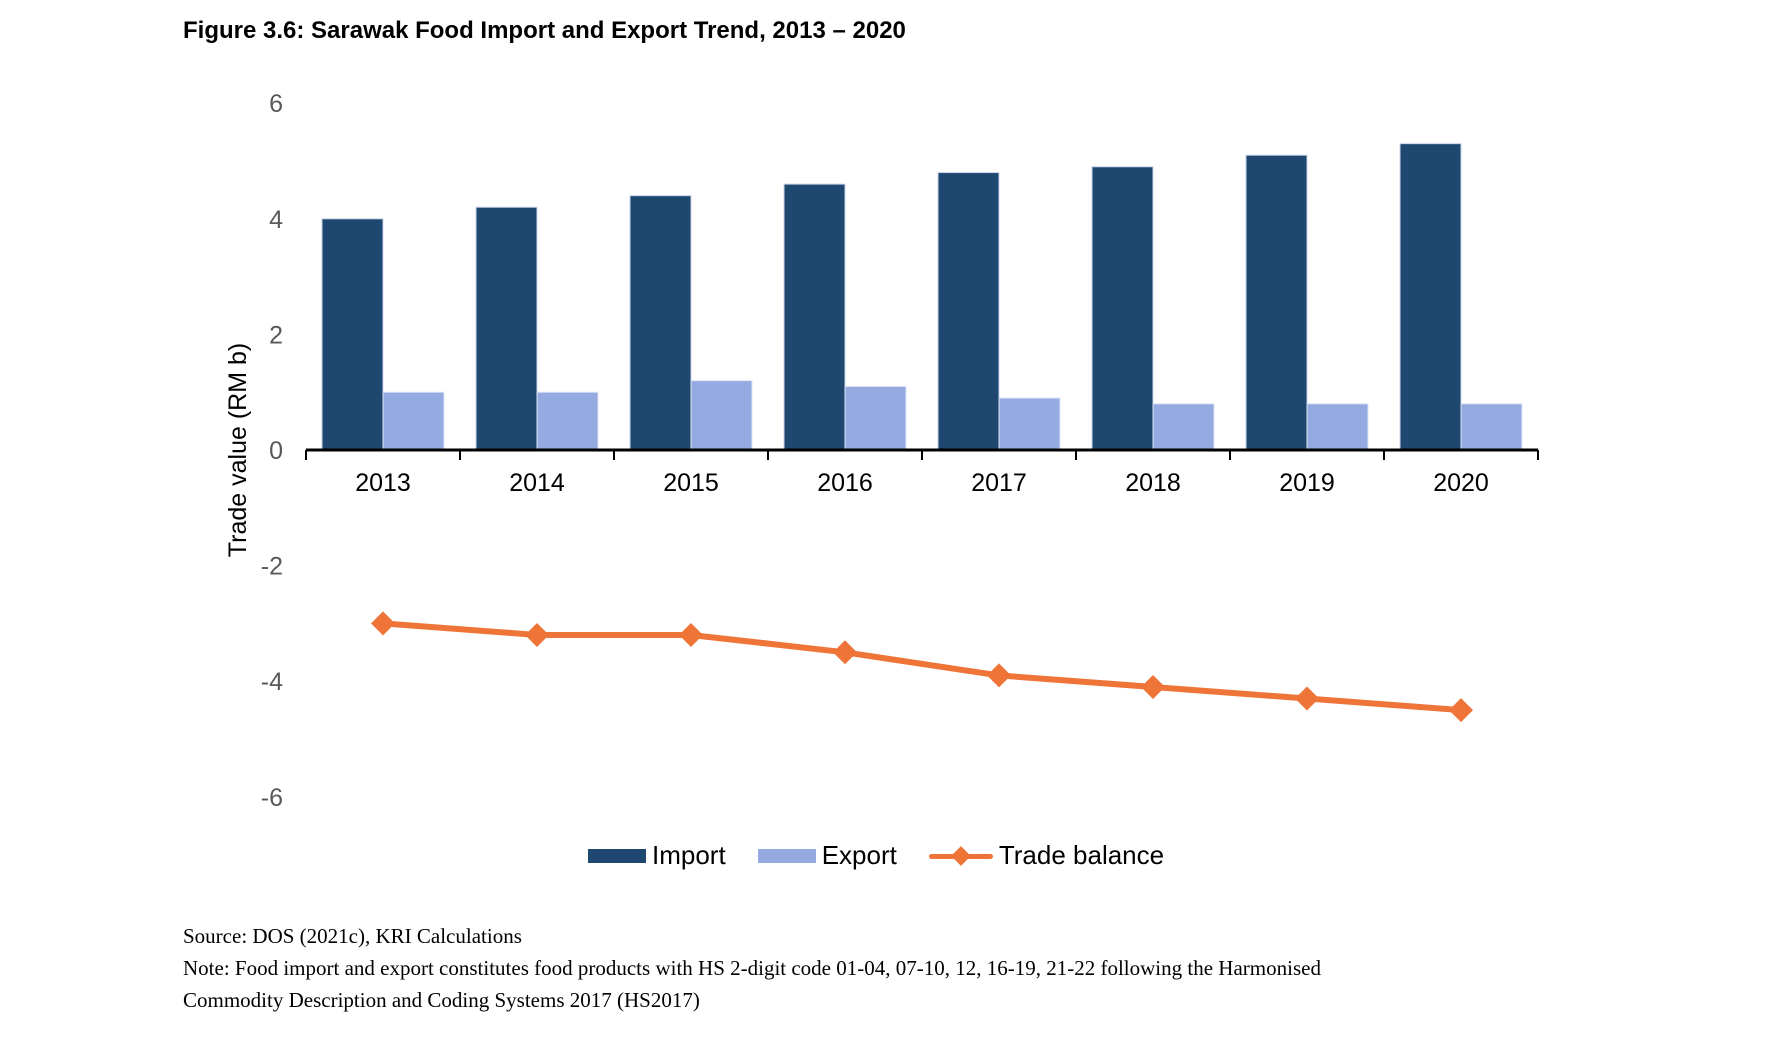 The width and height of the screenshot is (1792, 1058). I want to click on legend-item-trade-balance: Trade balance, so click(1046, 855).